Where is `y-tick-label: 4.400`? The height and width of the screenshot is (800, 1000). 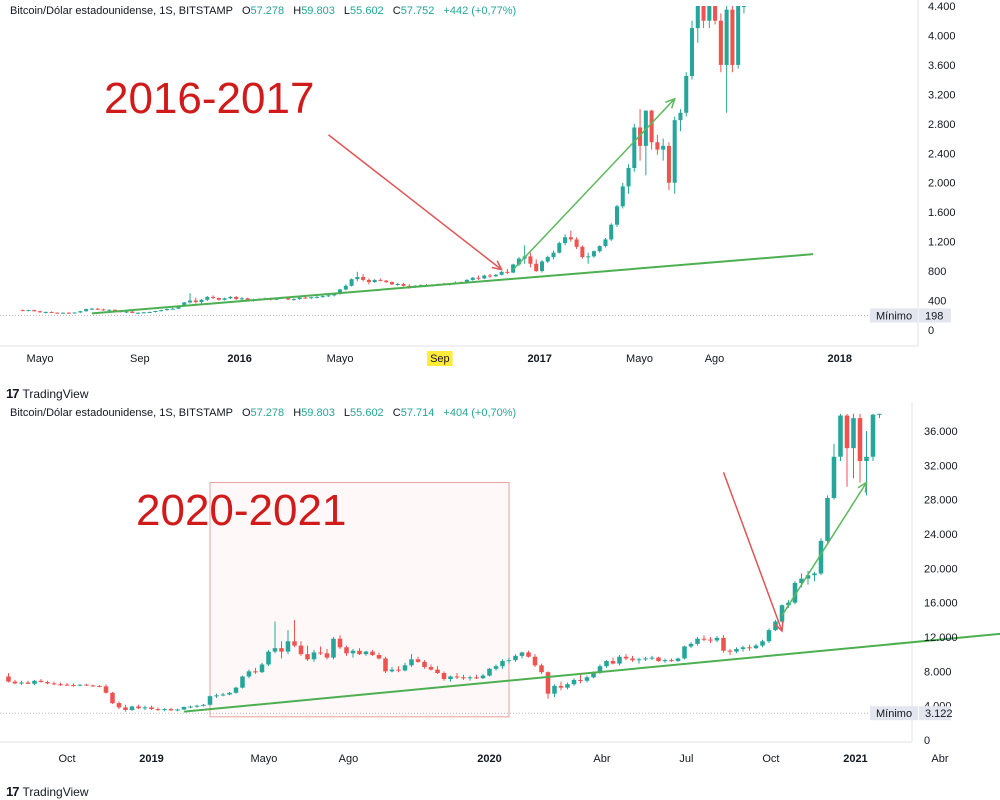
y-tick-label: 4.400 is located at coordinates (942, 7).